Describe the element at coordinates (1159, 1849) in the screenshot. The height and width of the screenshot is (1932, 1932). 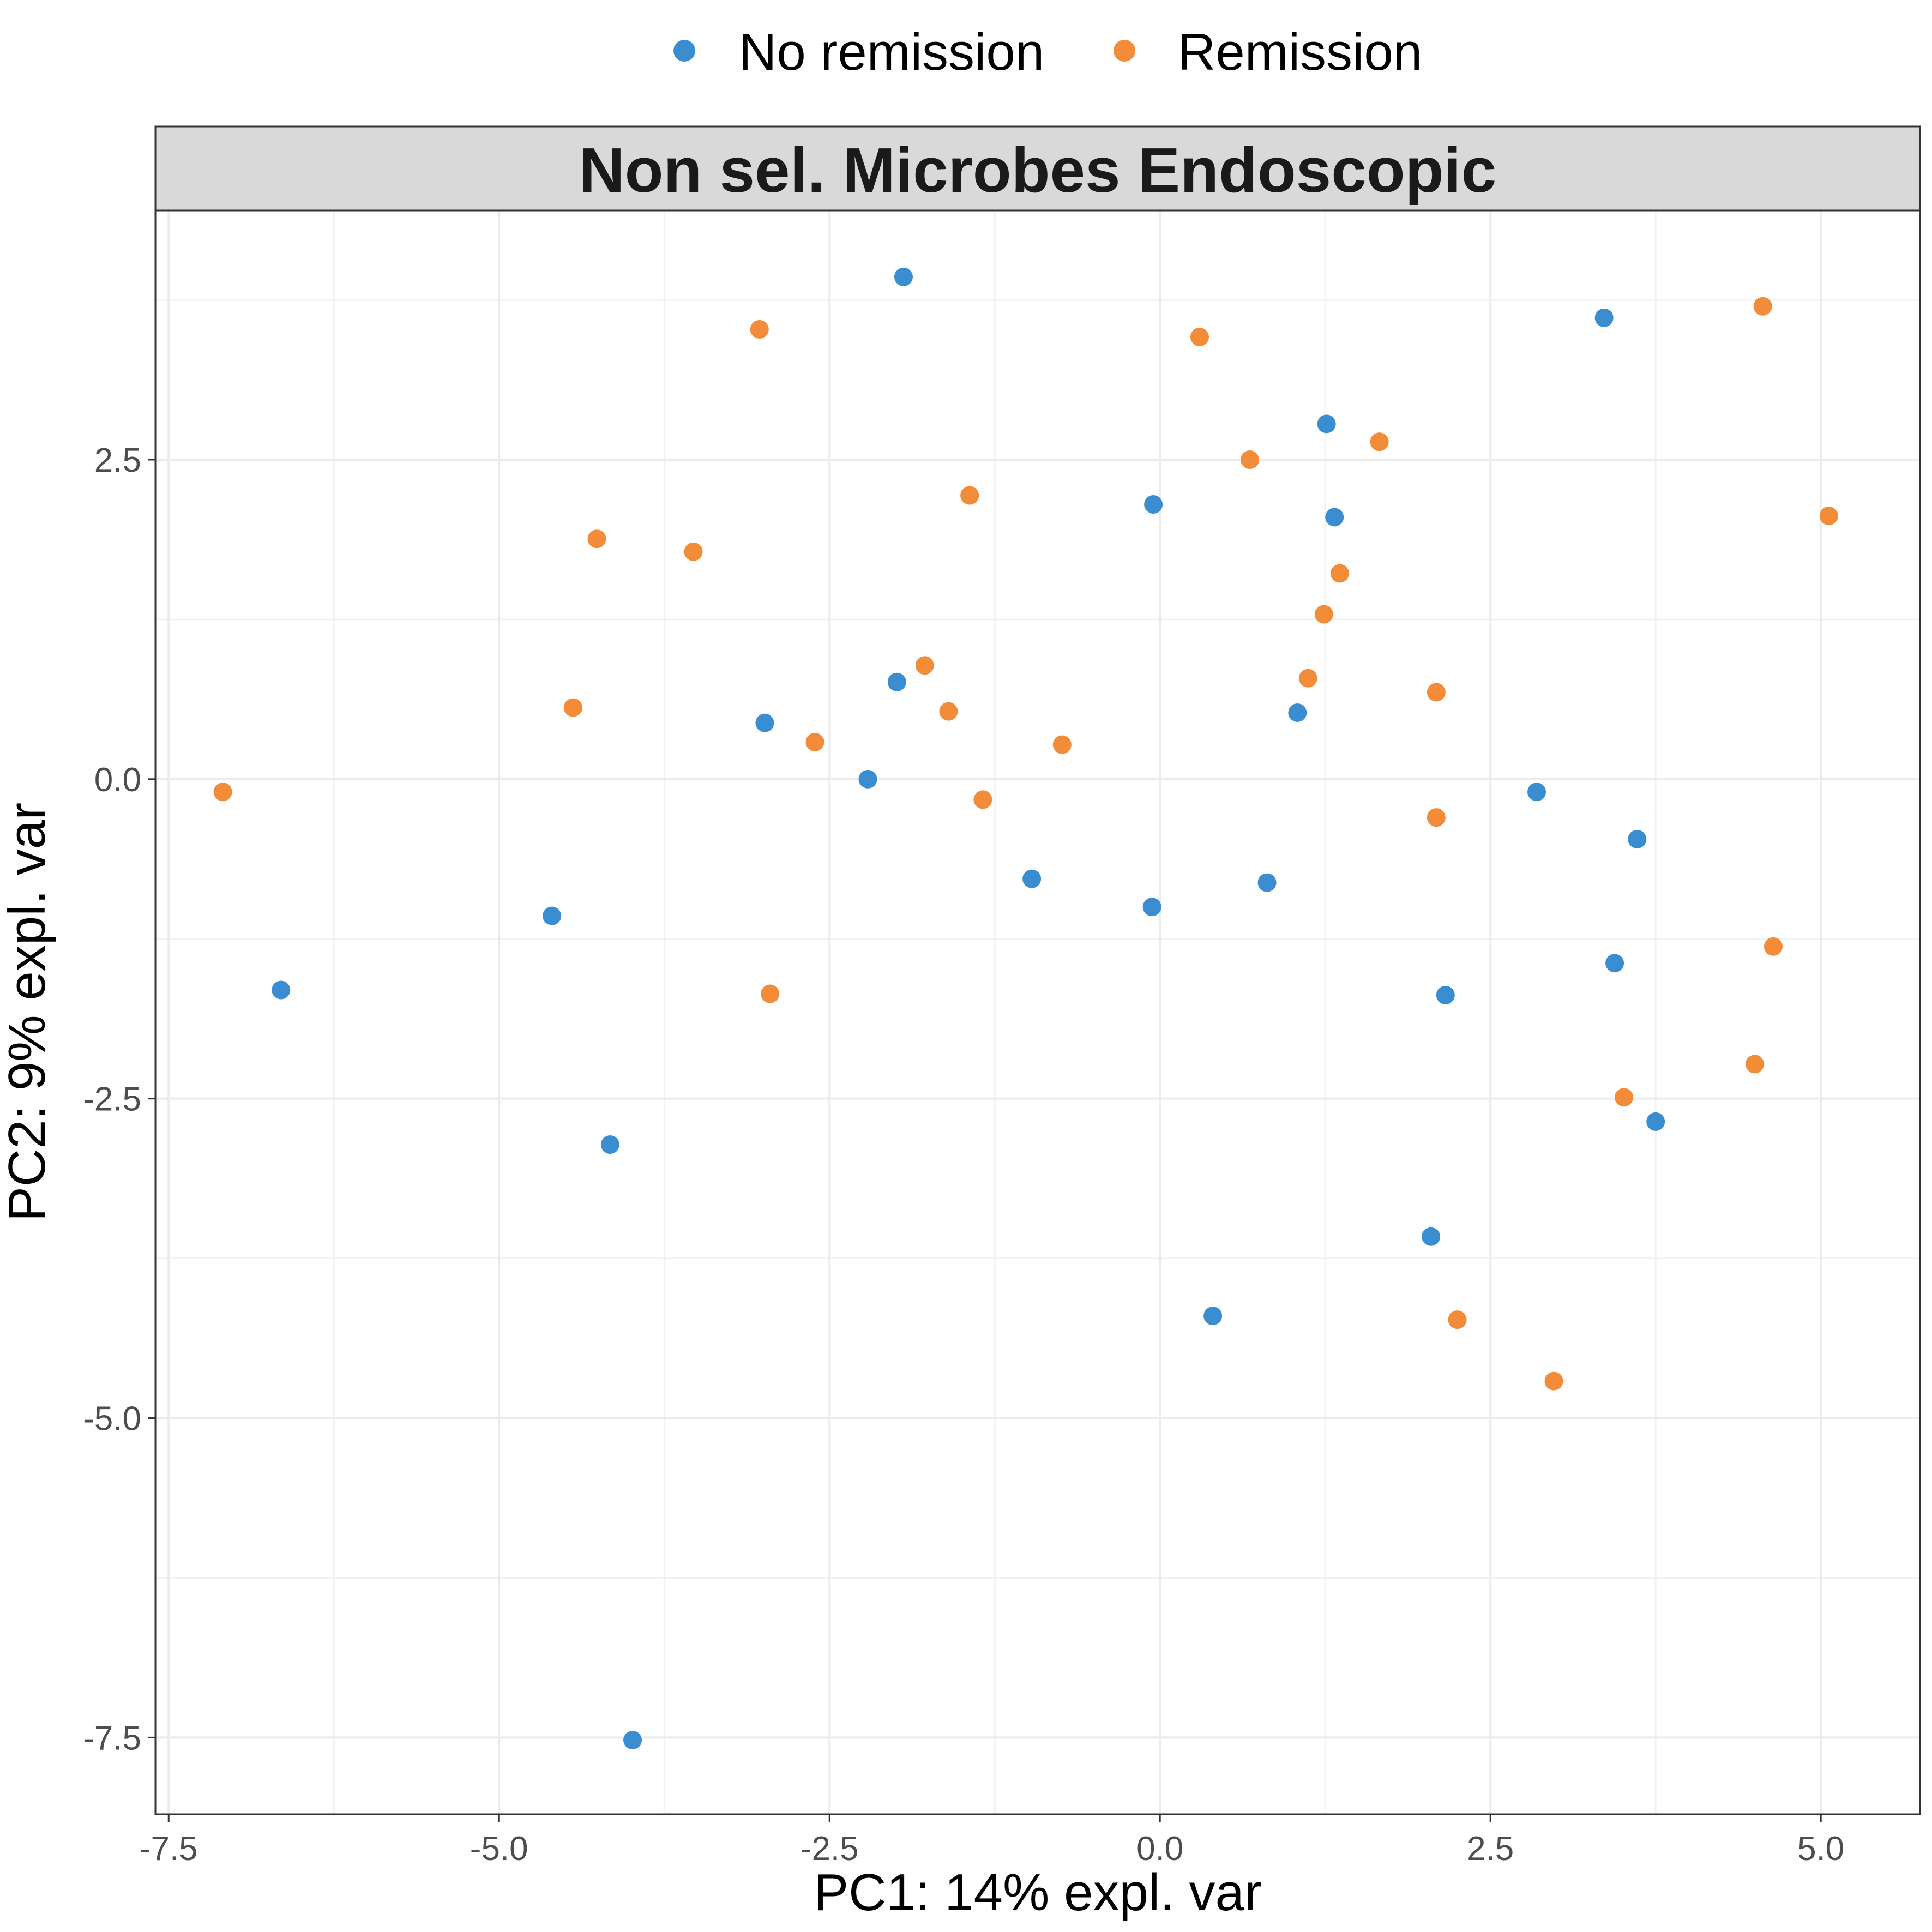
I see `x-tick-label: 0.0` at that location.